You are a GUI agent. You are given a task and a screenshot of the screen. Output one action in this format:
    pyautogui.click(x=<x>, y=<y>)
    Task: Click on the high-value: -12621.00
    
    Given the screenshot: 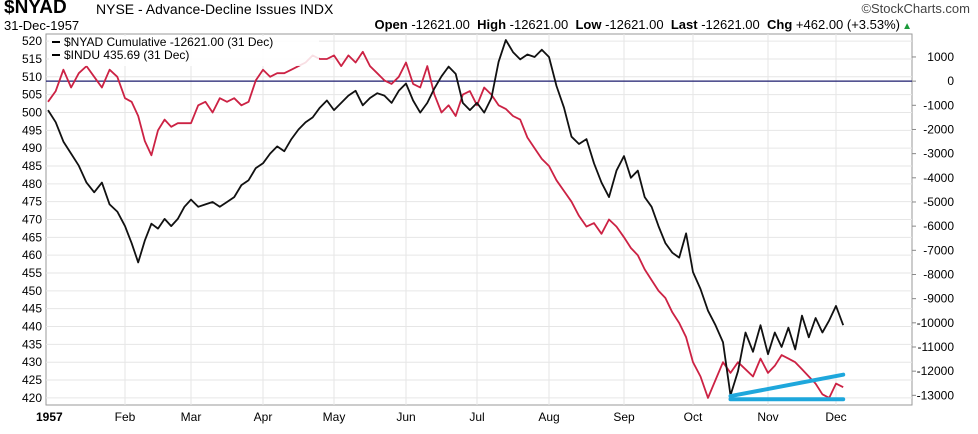 What is the action you would take?
    pyautogui.click(x=539, y=24)
    